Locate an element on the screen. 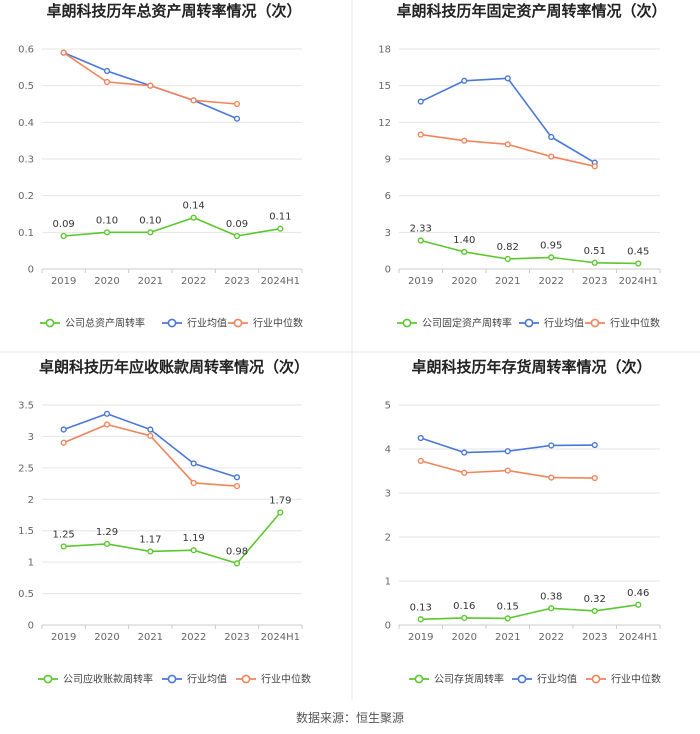 The width and height of the screenshot is (700, 734). data-label: 0.09 is located at coordinates (64, 224).